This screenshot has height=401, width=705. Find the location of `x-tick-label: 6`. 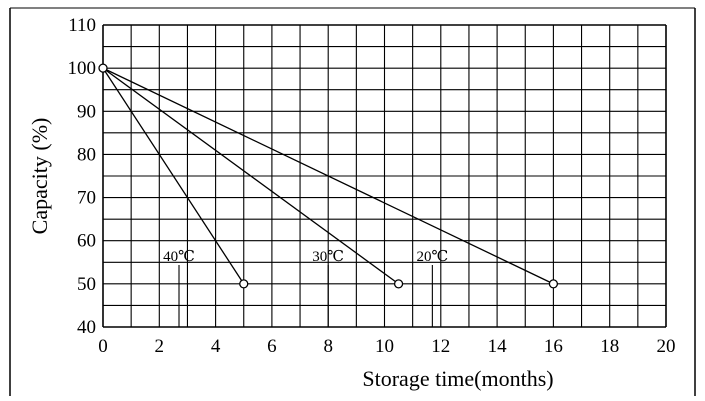

x-tick-label: 6 is located at coordinates (272, 346).